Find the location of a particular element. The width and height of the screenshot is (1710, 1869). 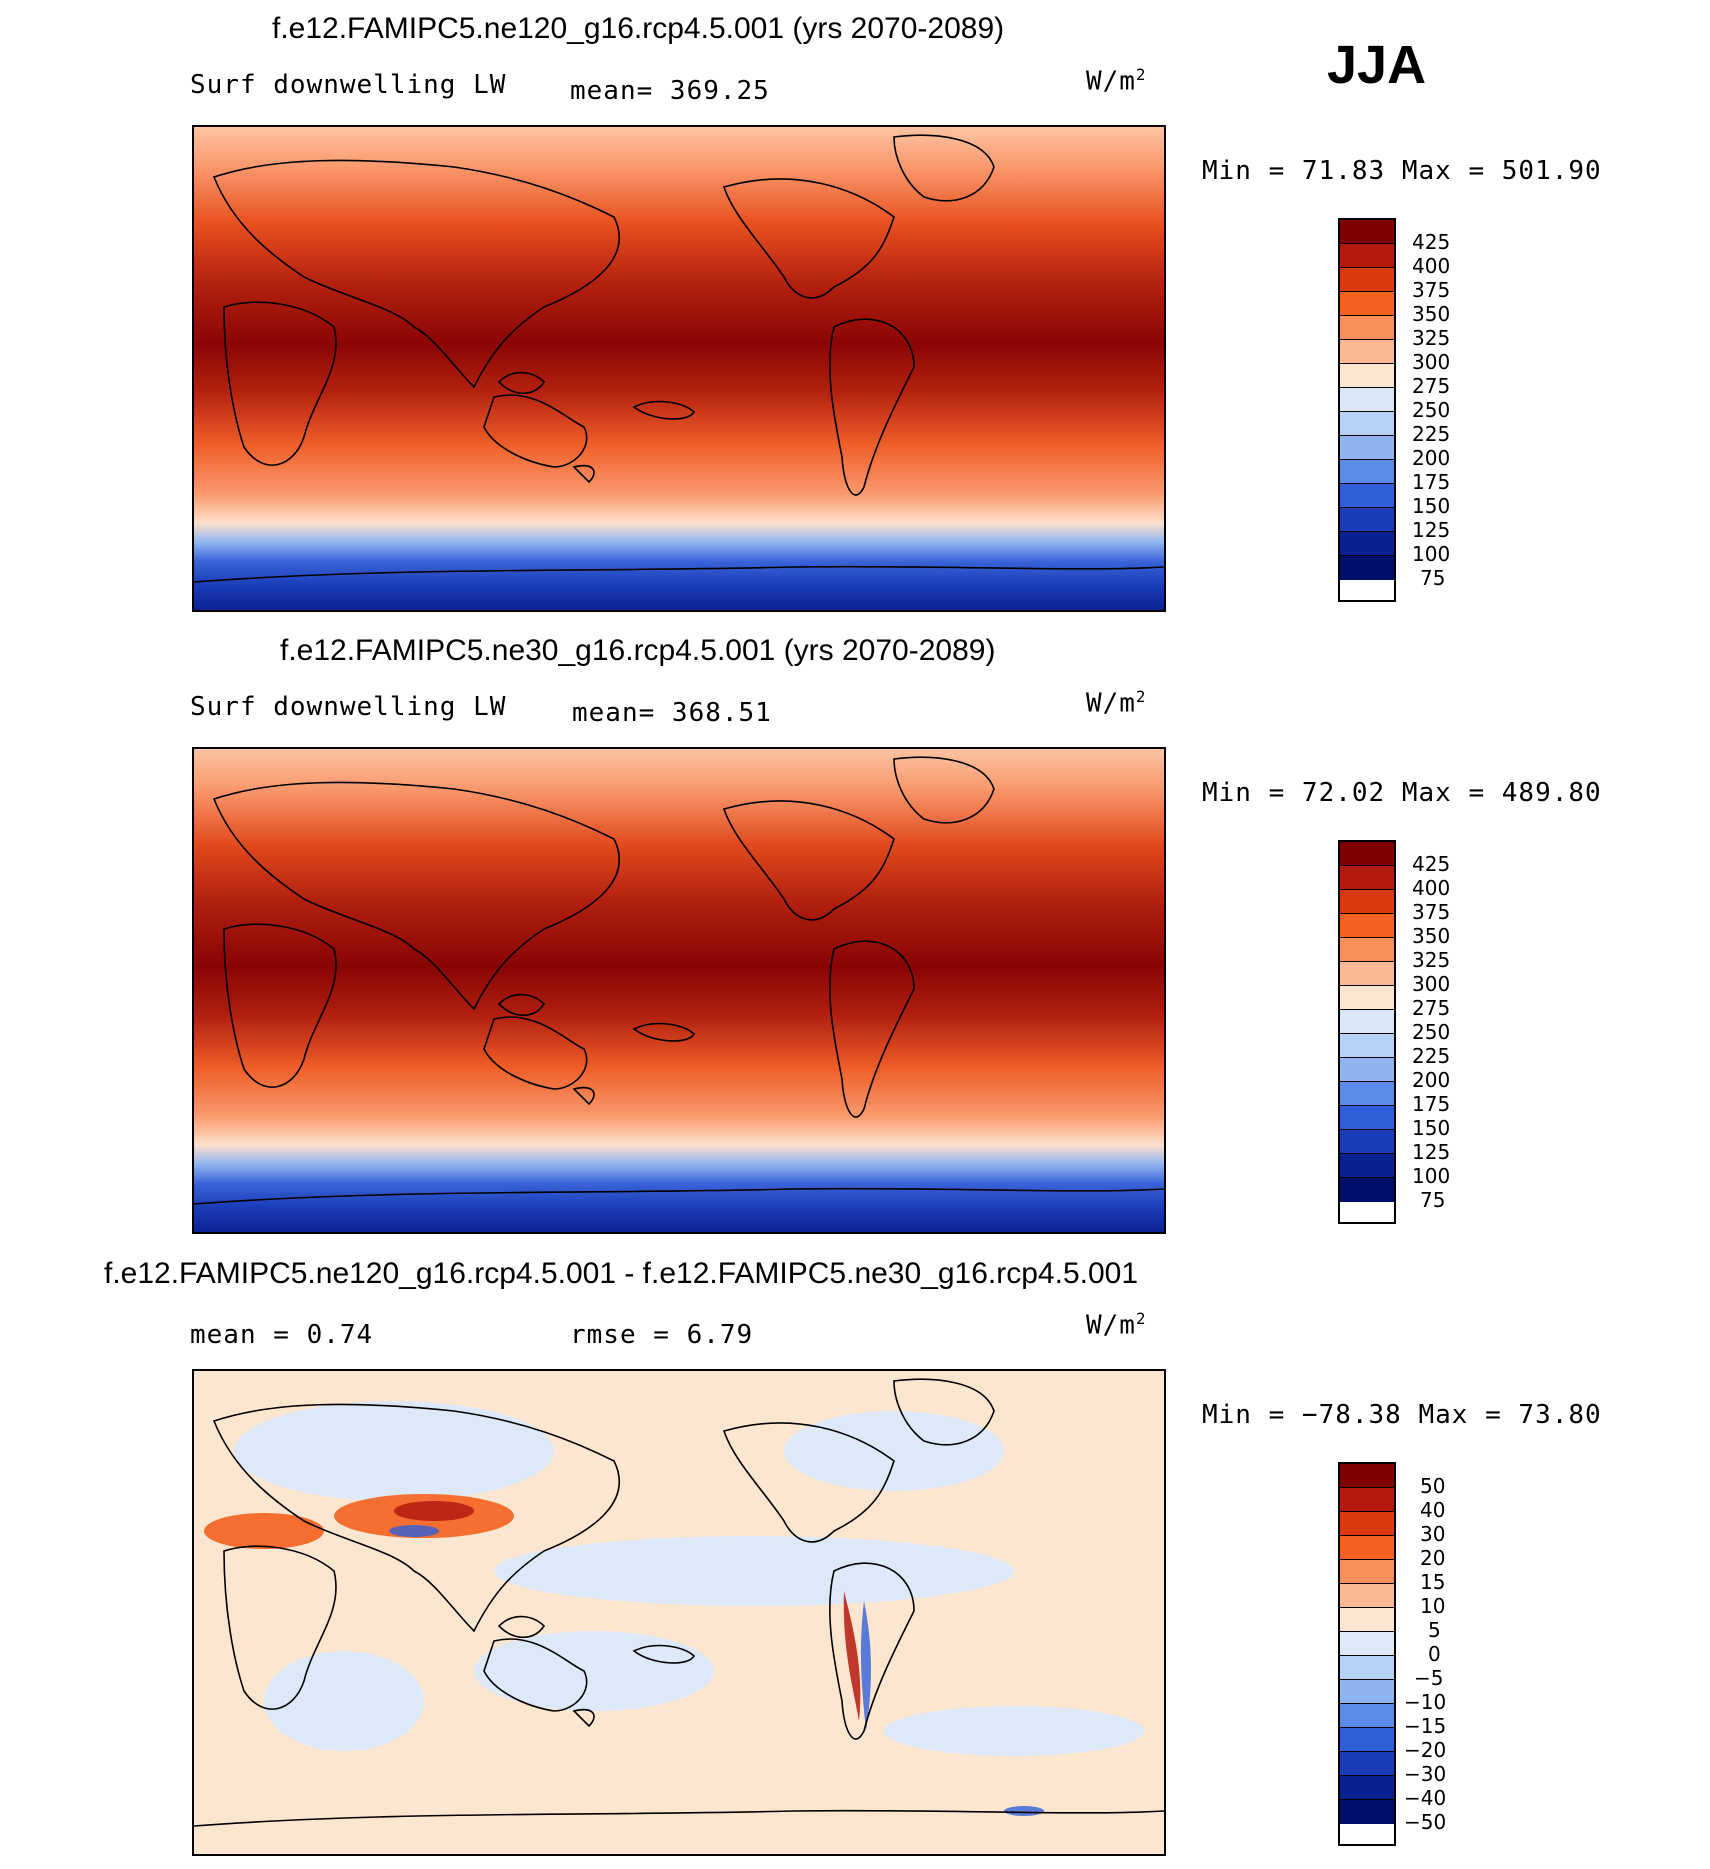

panel2-variable: Surf downwelling LW is located at coordinates (348, 707).